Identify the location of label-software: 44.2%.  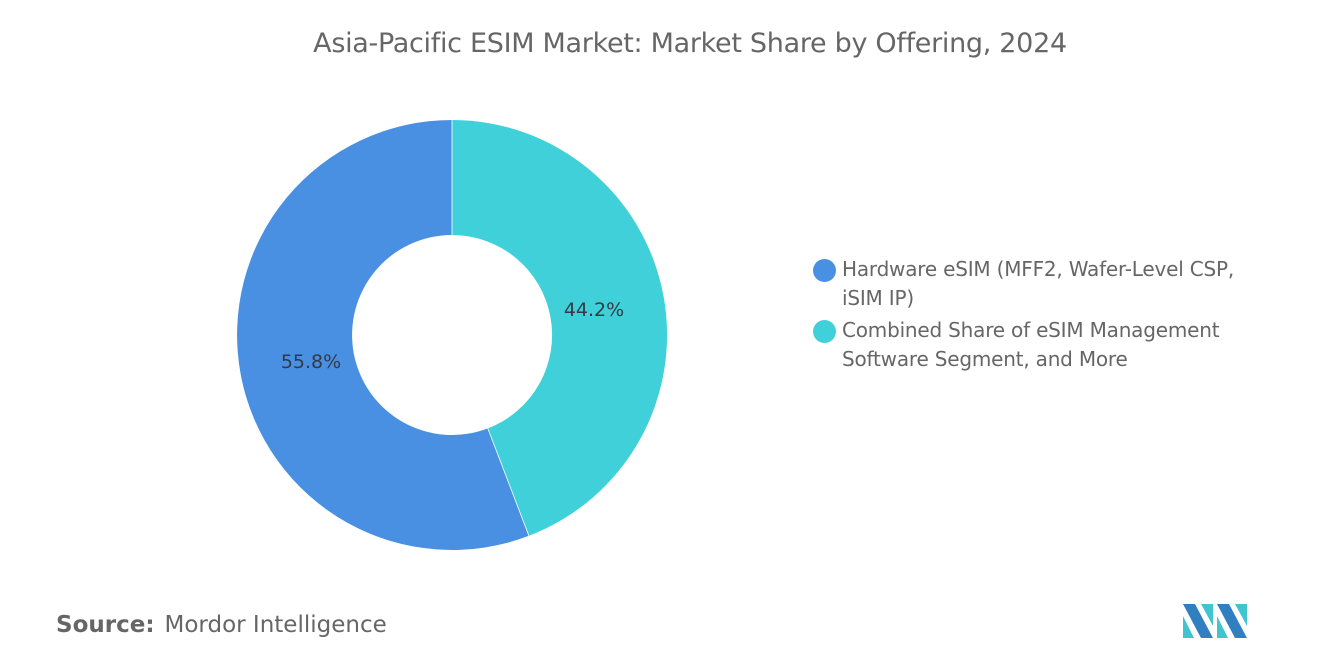
(594, 310).